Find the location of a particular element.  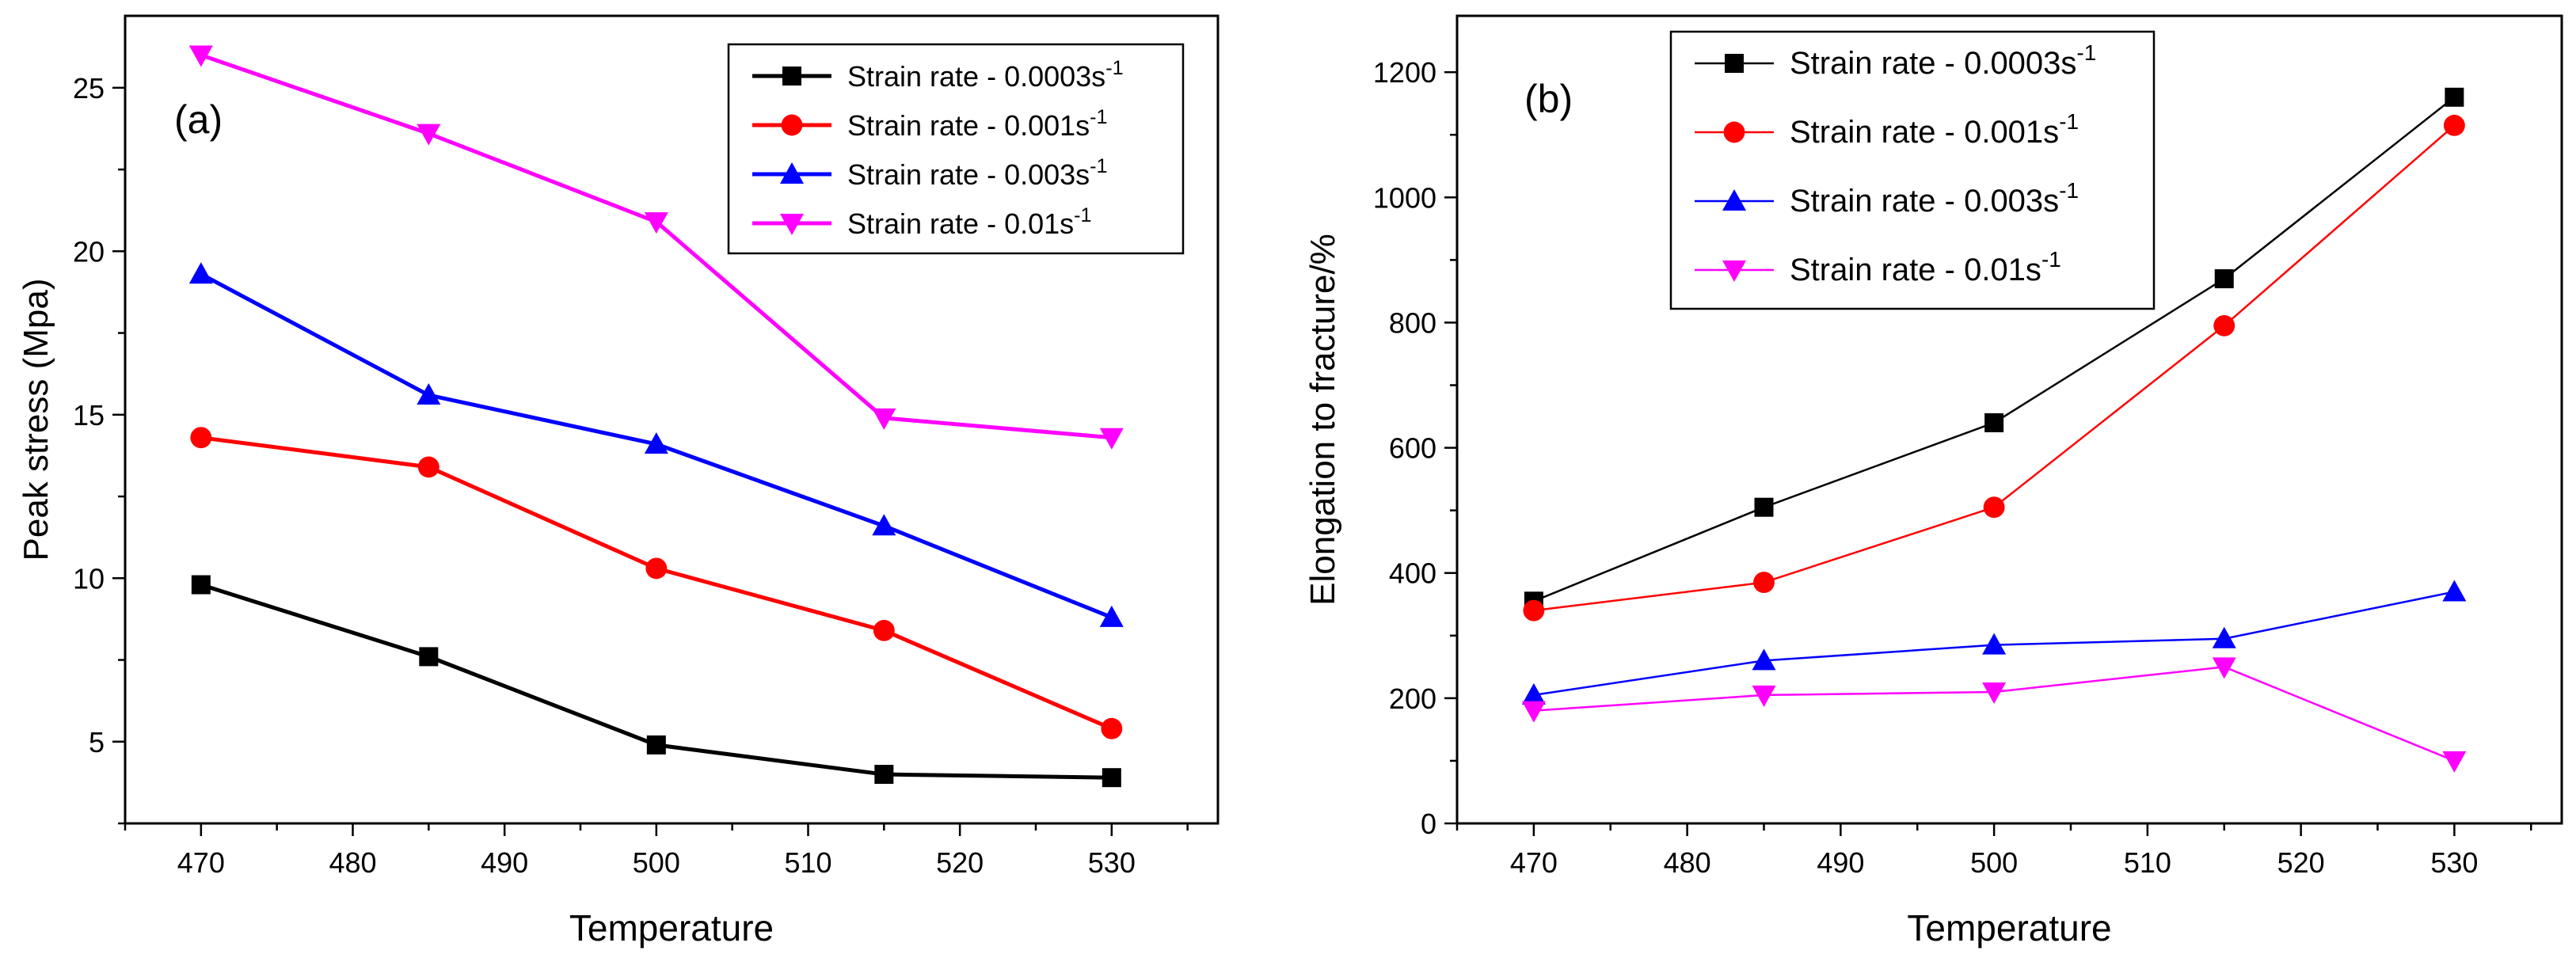

legend-box is located at coordinates (956, 149).